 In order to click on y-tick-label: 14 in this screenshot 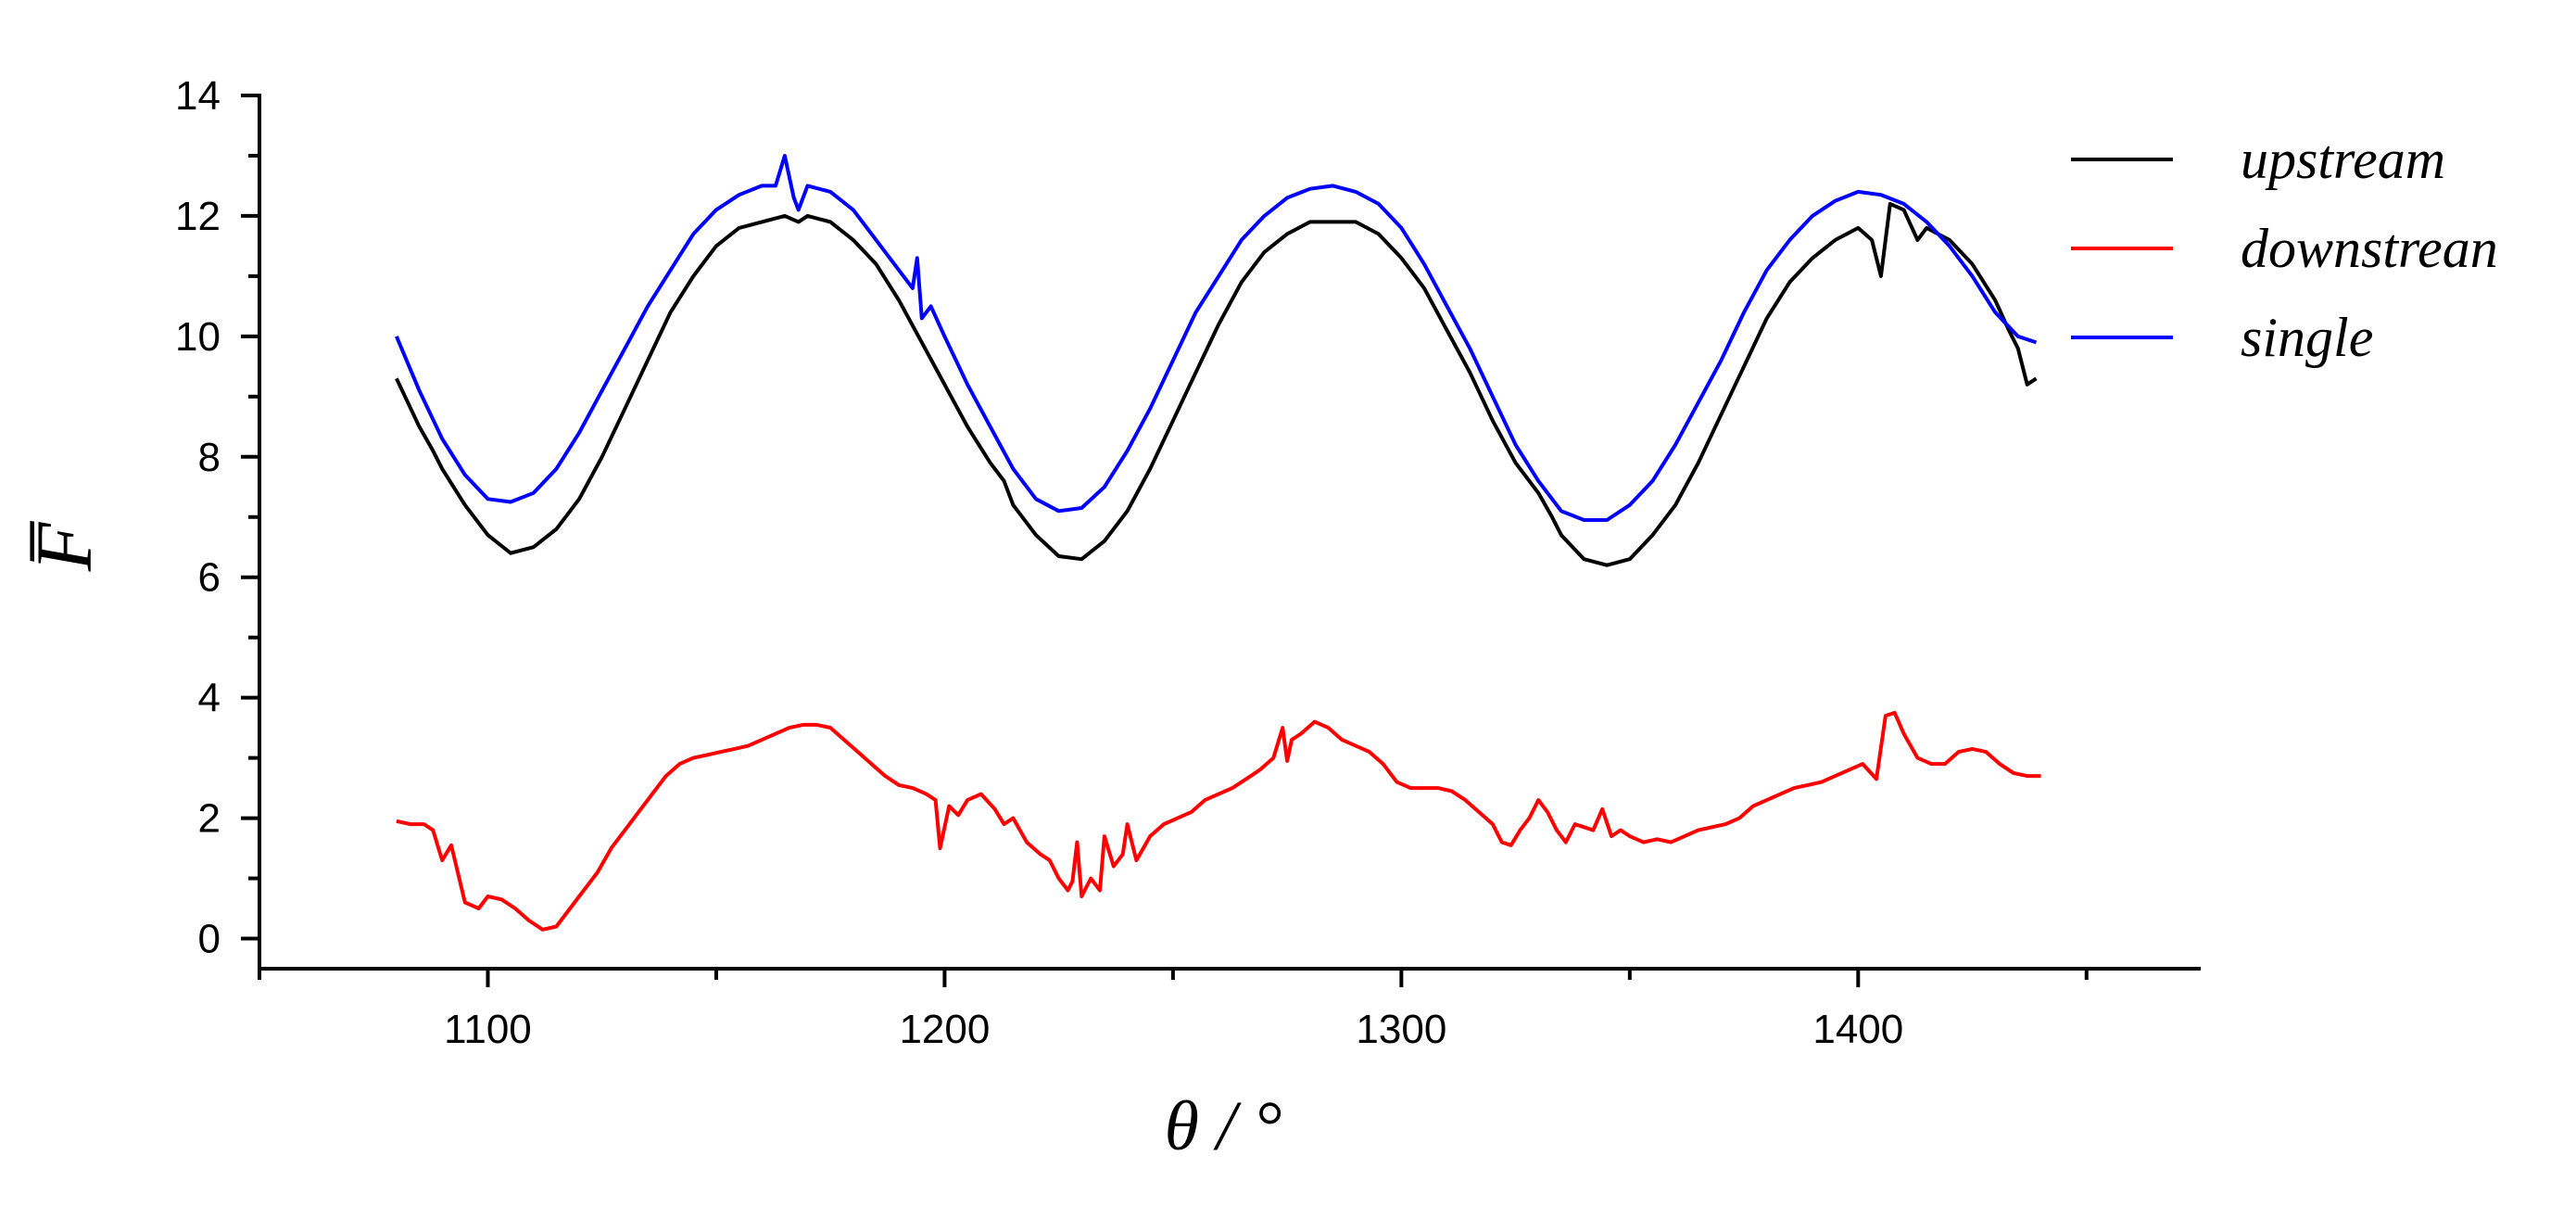, I will do `click(198, 96)`.